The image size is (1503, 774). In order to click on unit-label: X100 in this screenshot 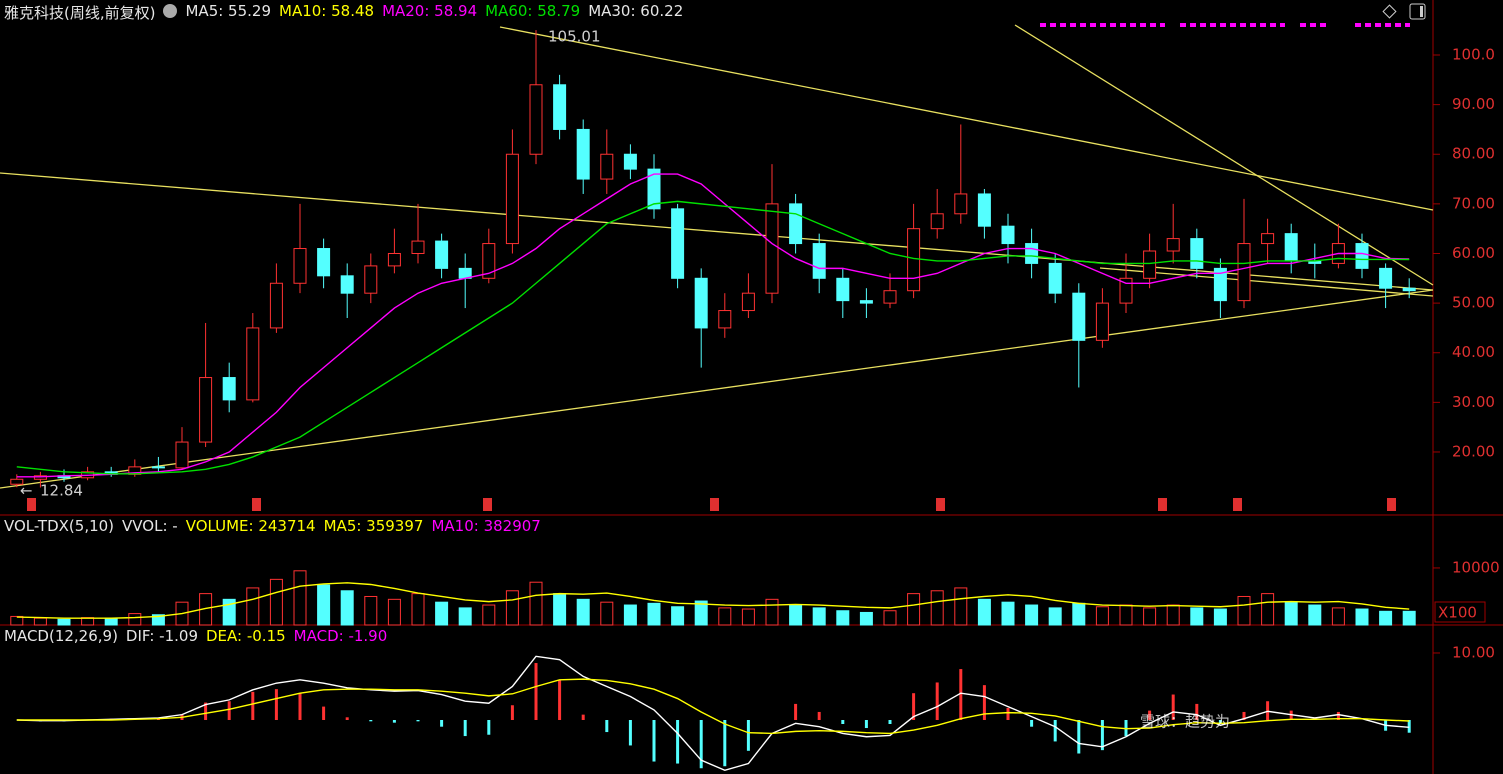, I will do `click(1457, 613)`.